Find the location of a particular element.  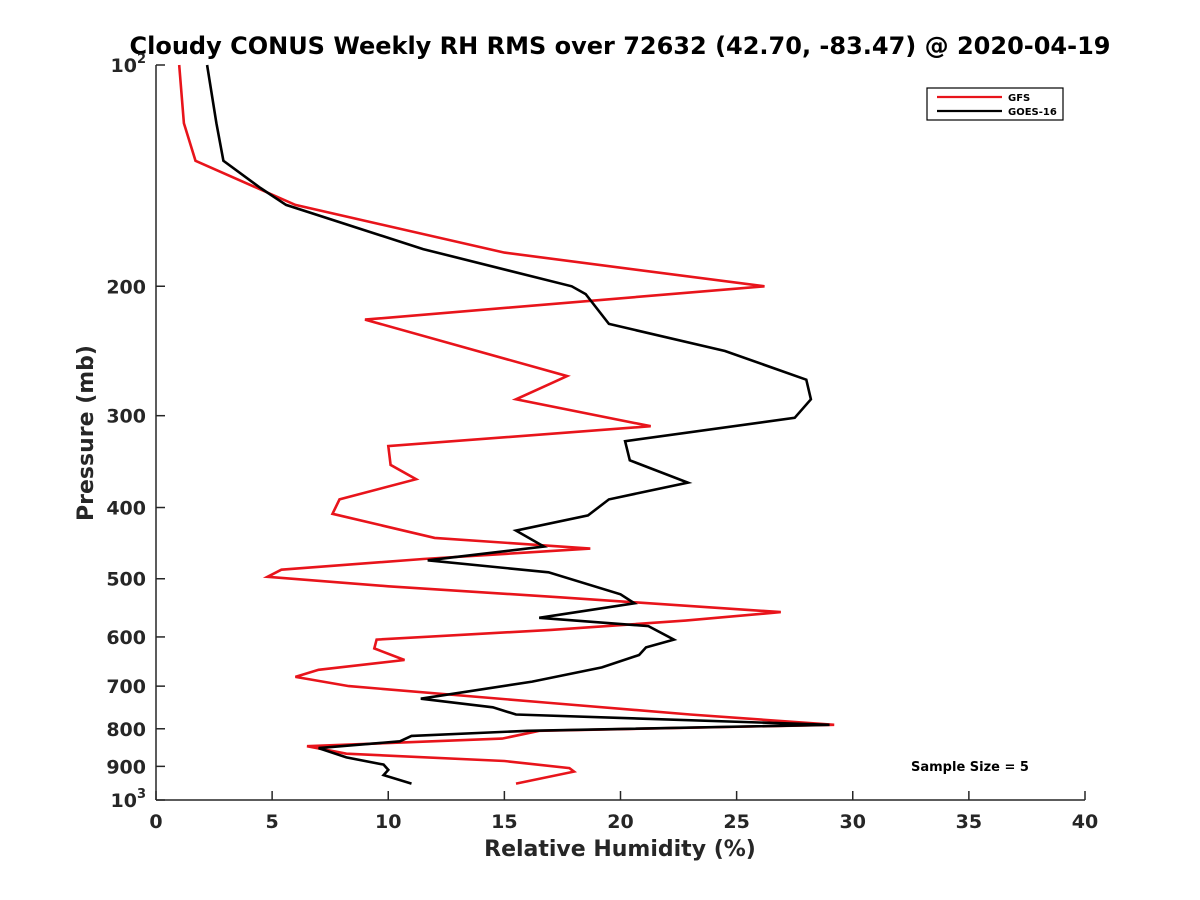

x-tick-label: 20 is located at coordinates (620, 822).